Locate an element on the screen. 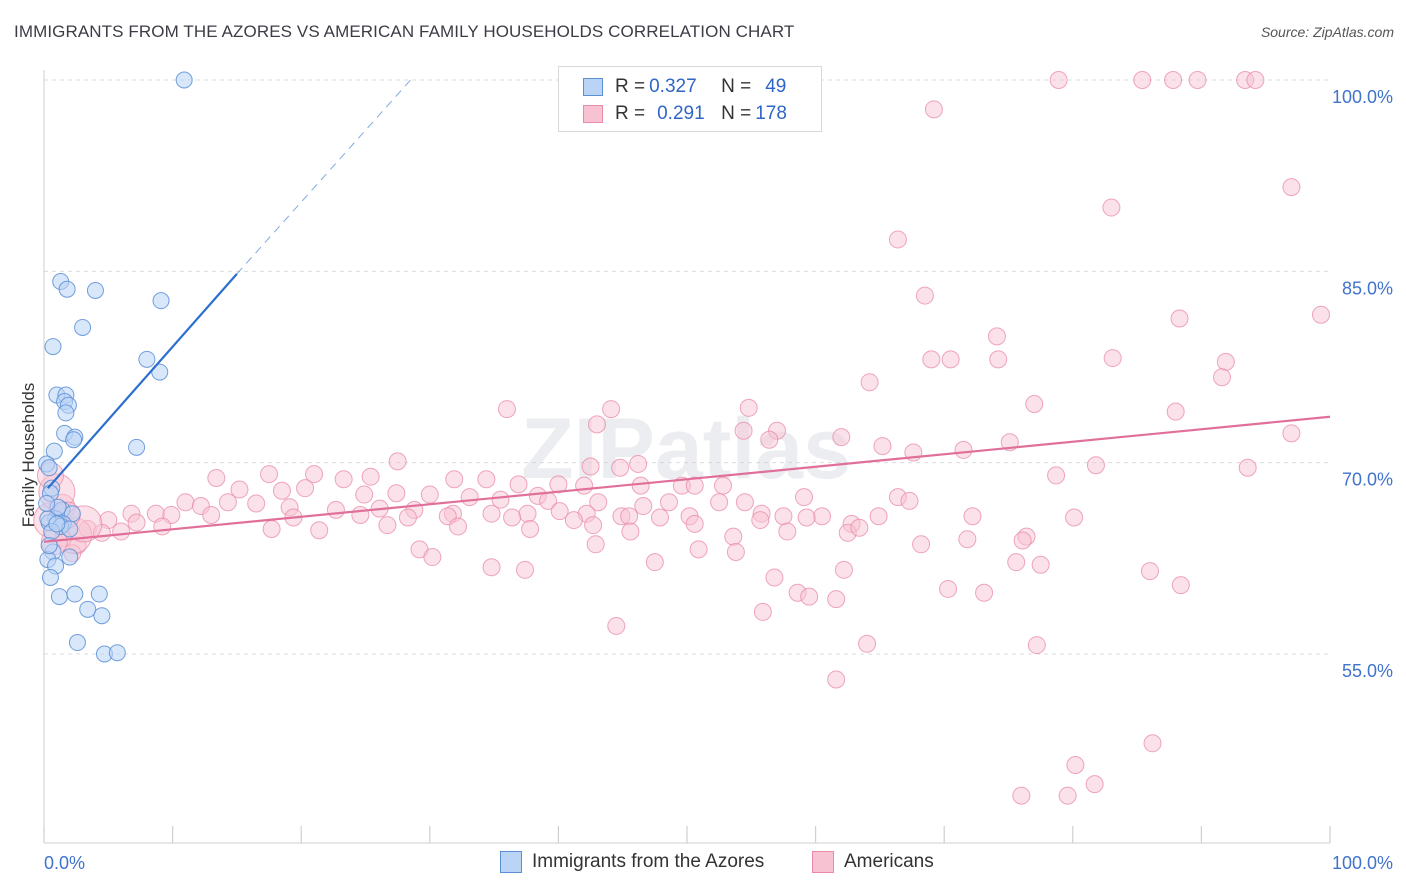 This screenshot has width=1406, height=892. x-tick-label-end: 100.0% is located at coordinates (1362, 863).